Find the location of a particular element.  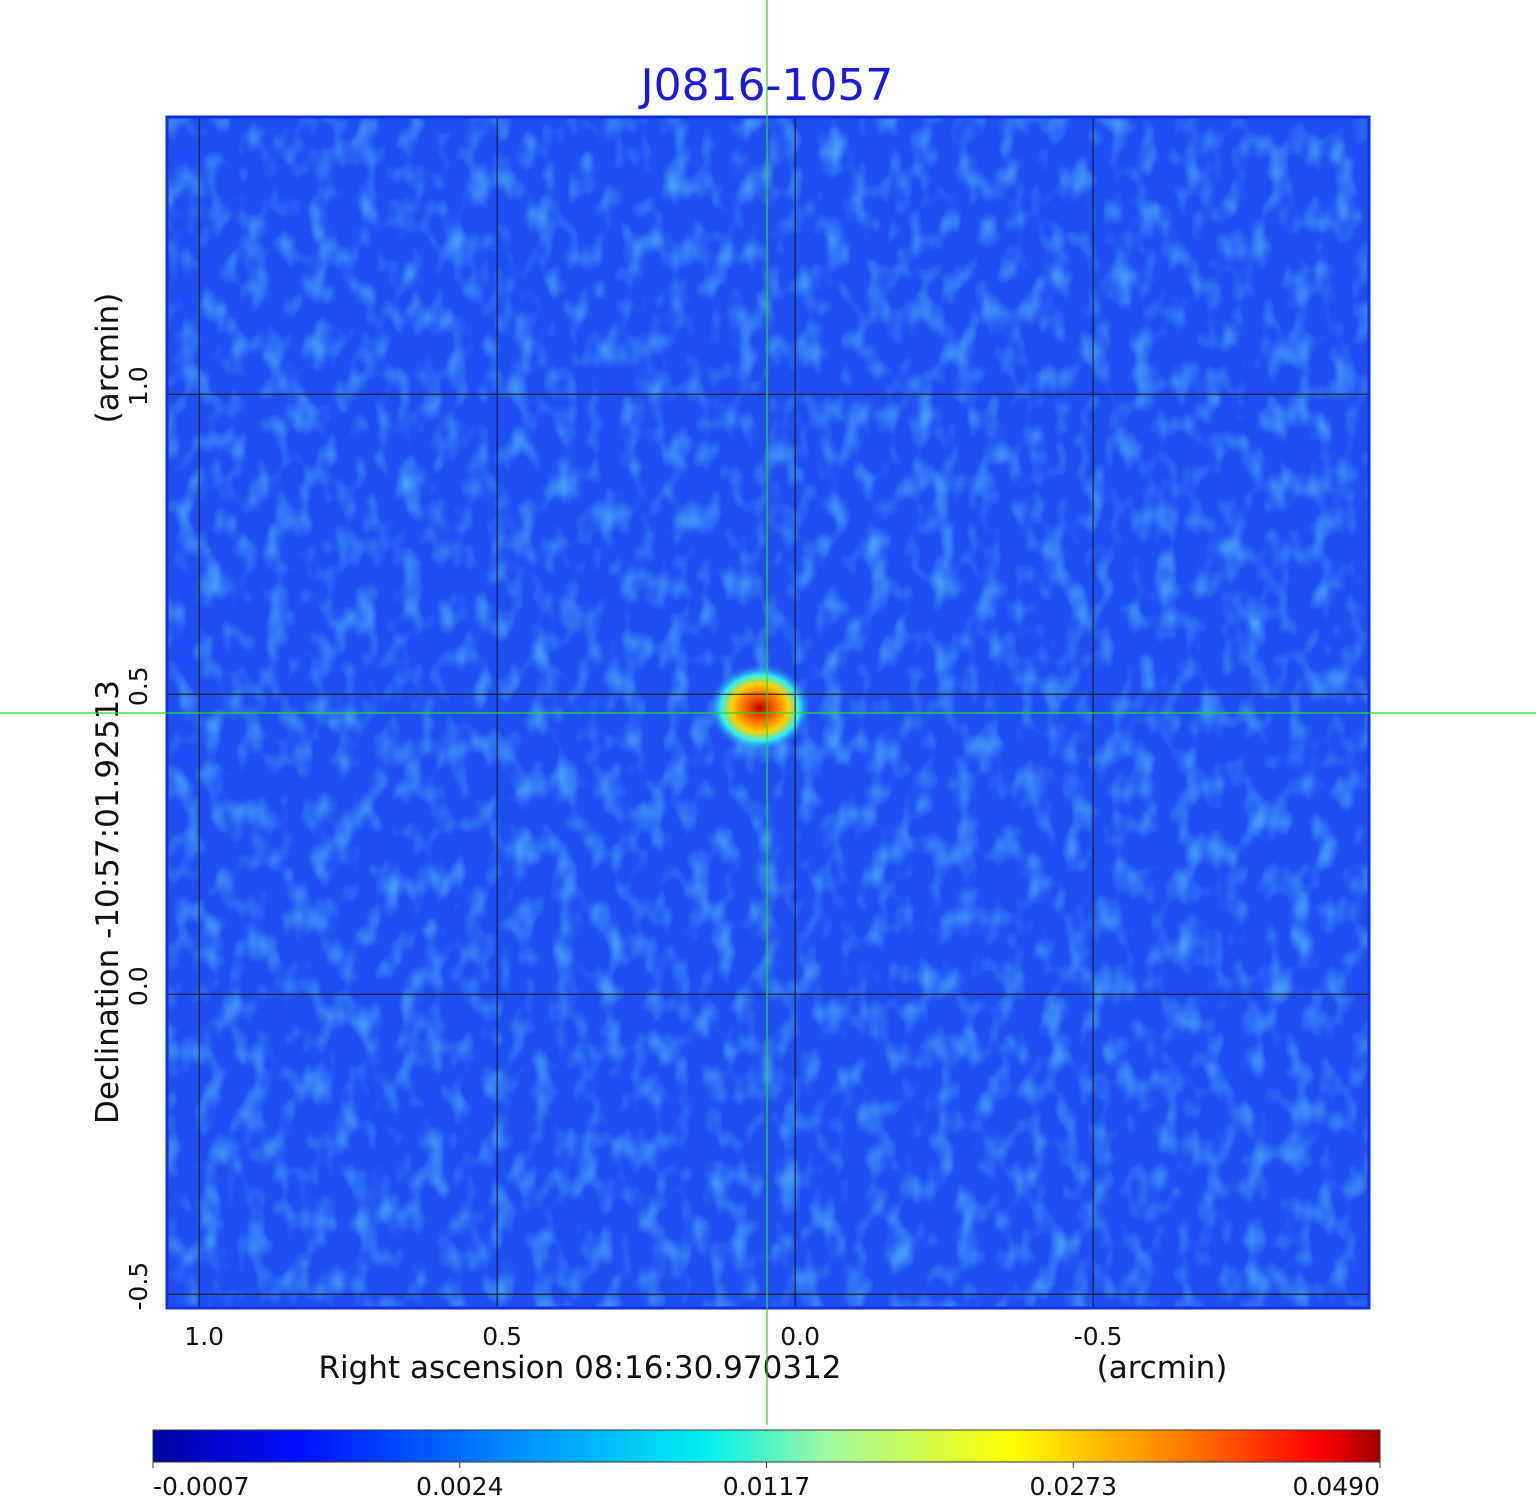

x-axis-unit: (arcmin) is located at coordinates (1162, 1368).